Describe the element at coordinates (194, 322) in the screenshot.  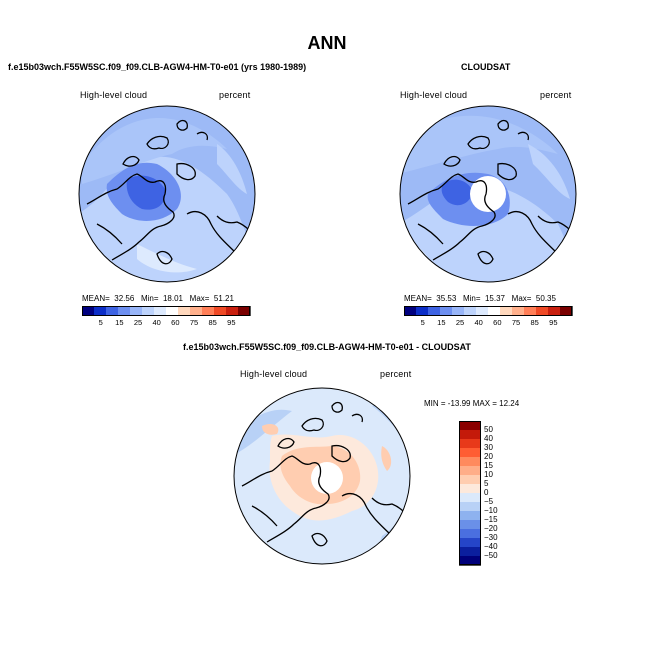
I see `panel-1-colorbar-tick-label: 75` at that location.